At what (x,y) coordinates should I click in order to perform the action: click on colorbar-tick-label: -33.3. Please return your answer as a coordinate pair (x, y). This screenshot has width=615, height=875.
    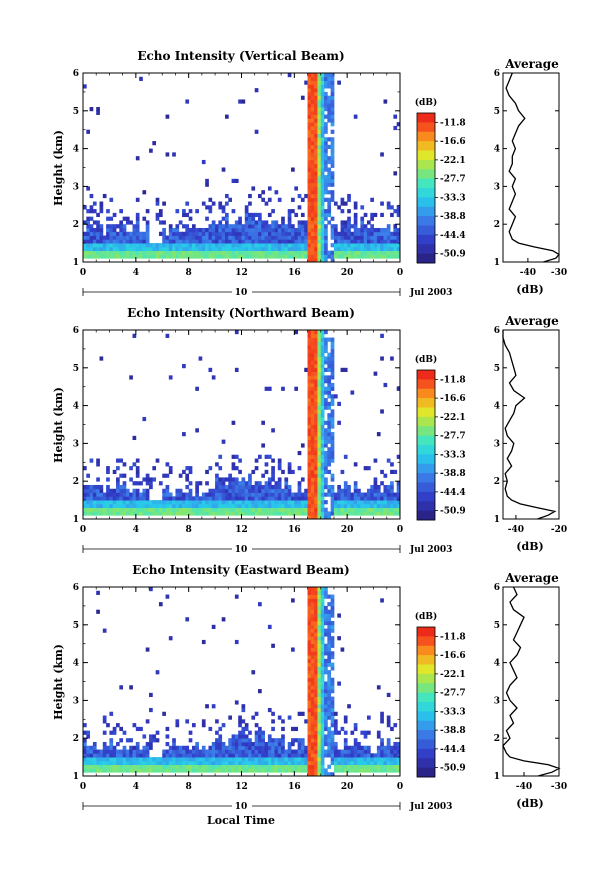
    Looking at the image, I should click on (453, 455).